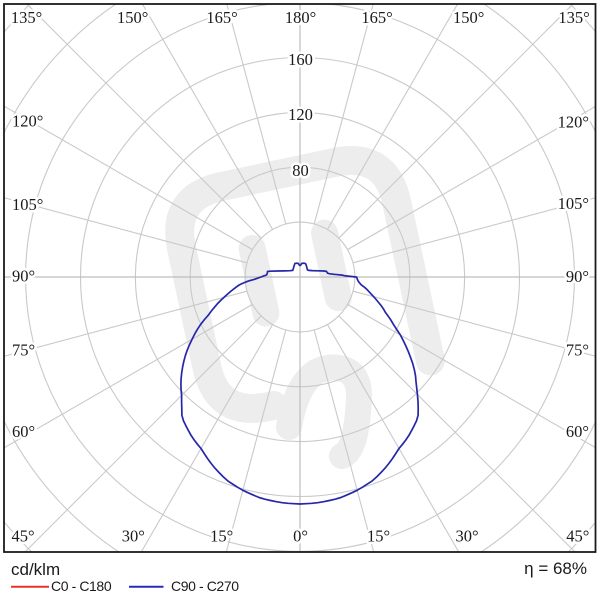 This screenshot has height=600, width=600. I want to click on svg-text: 180°, so click(300, 17).